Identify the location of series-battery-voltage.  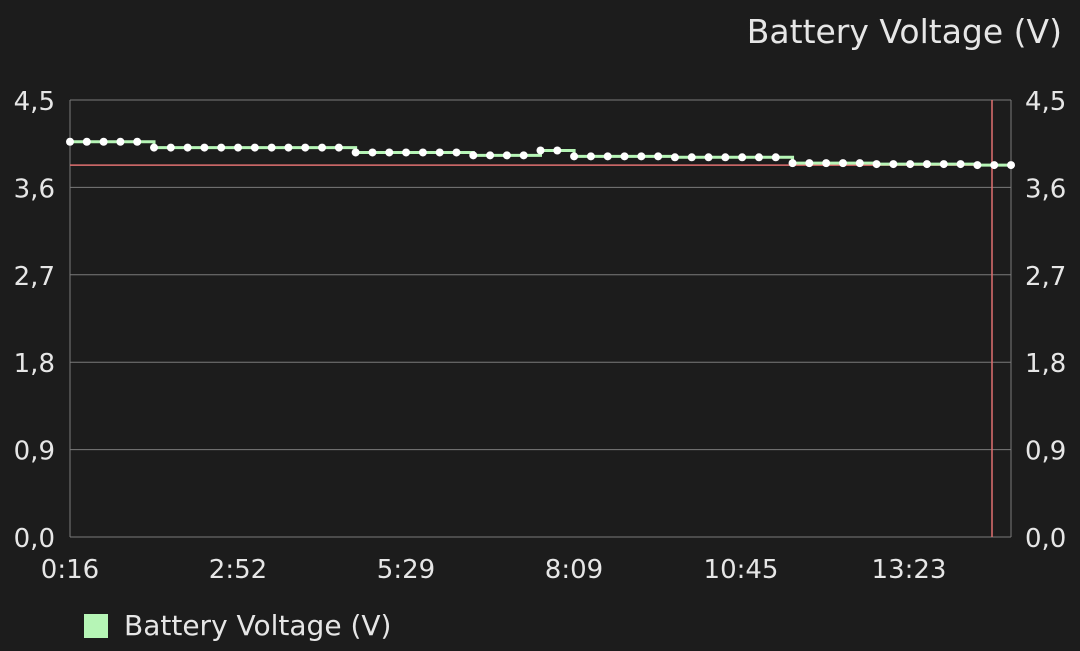
(540, 153).